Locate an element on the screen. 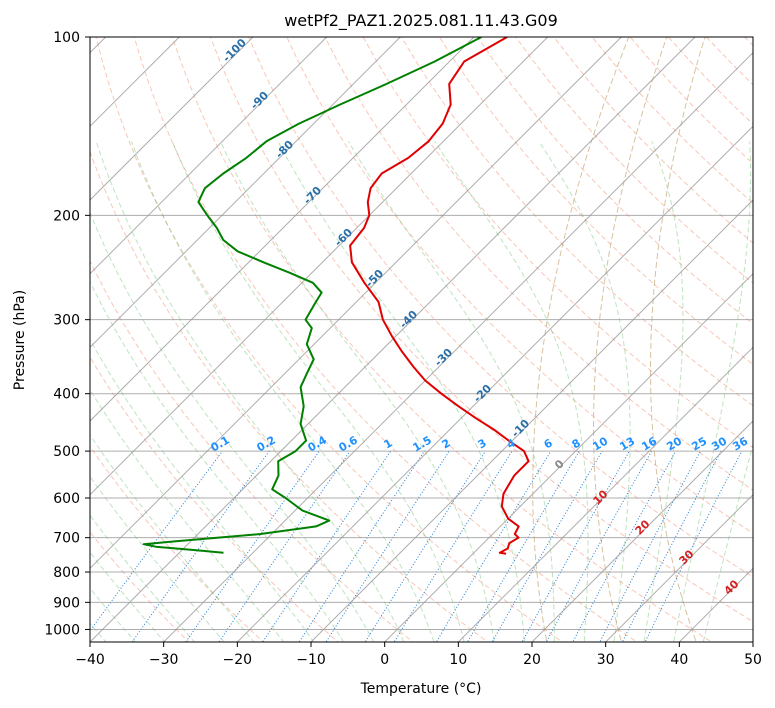  x-tick-label: 40 is located at coordinates (679, 660).